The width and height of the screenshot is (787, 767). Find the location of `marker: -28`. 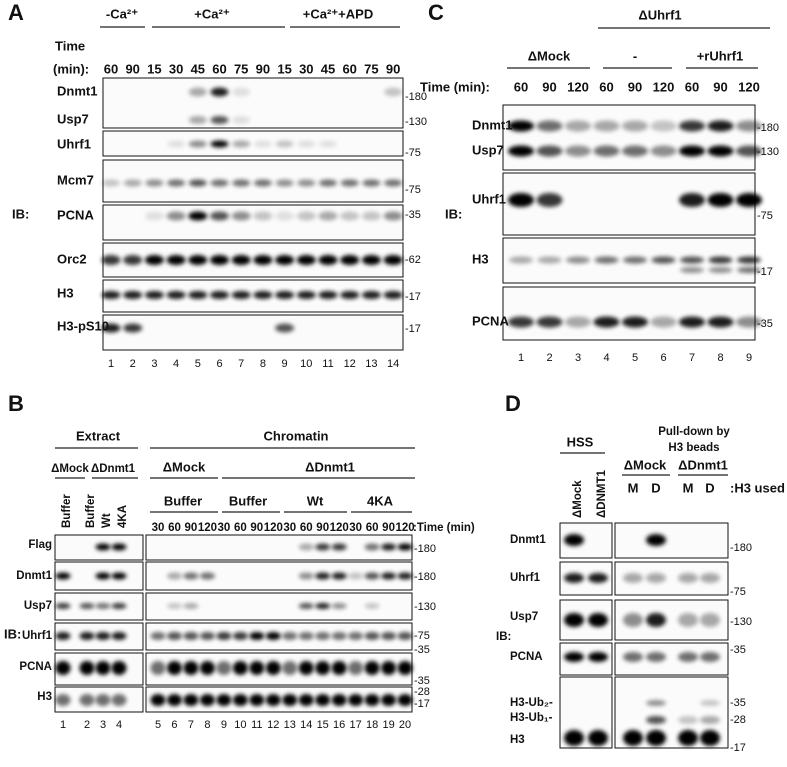

marker: -28 is located at coordinates (738, 720).